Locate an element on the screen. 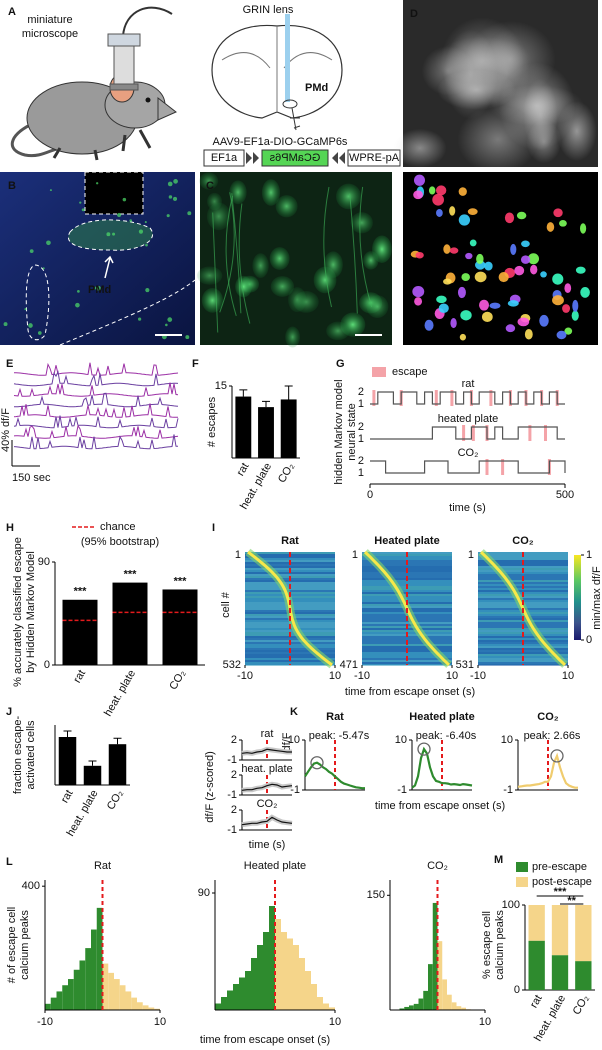 The width and height of the screenshot is (602, 1050). series-label: rat is located at coordinates (468, 384).